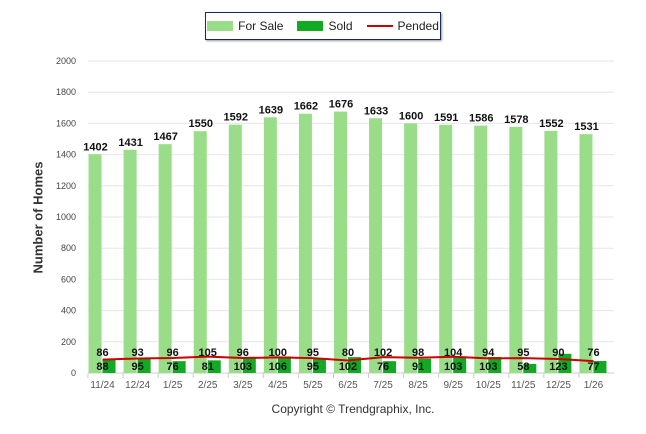  Describe the element at coordinates (383, 353) in the screenshot. I see `label-pended: 102` at that location.